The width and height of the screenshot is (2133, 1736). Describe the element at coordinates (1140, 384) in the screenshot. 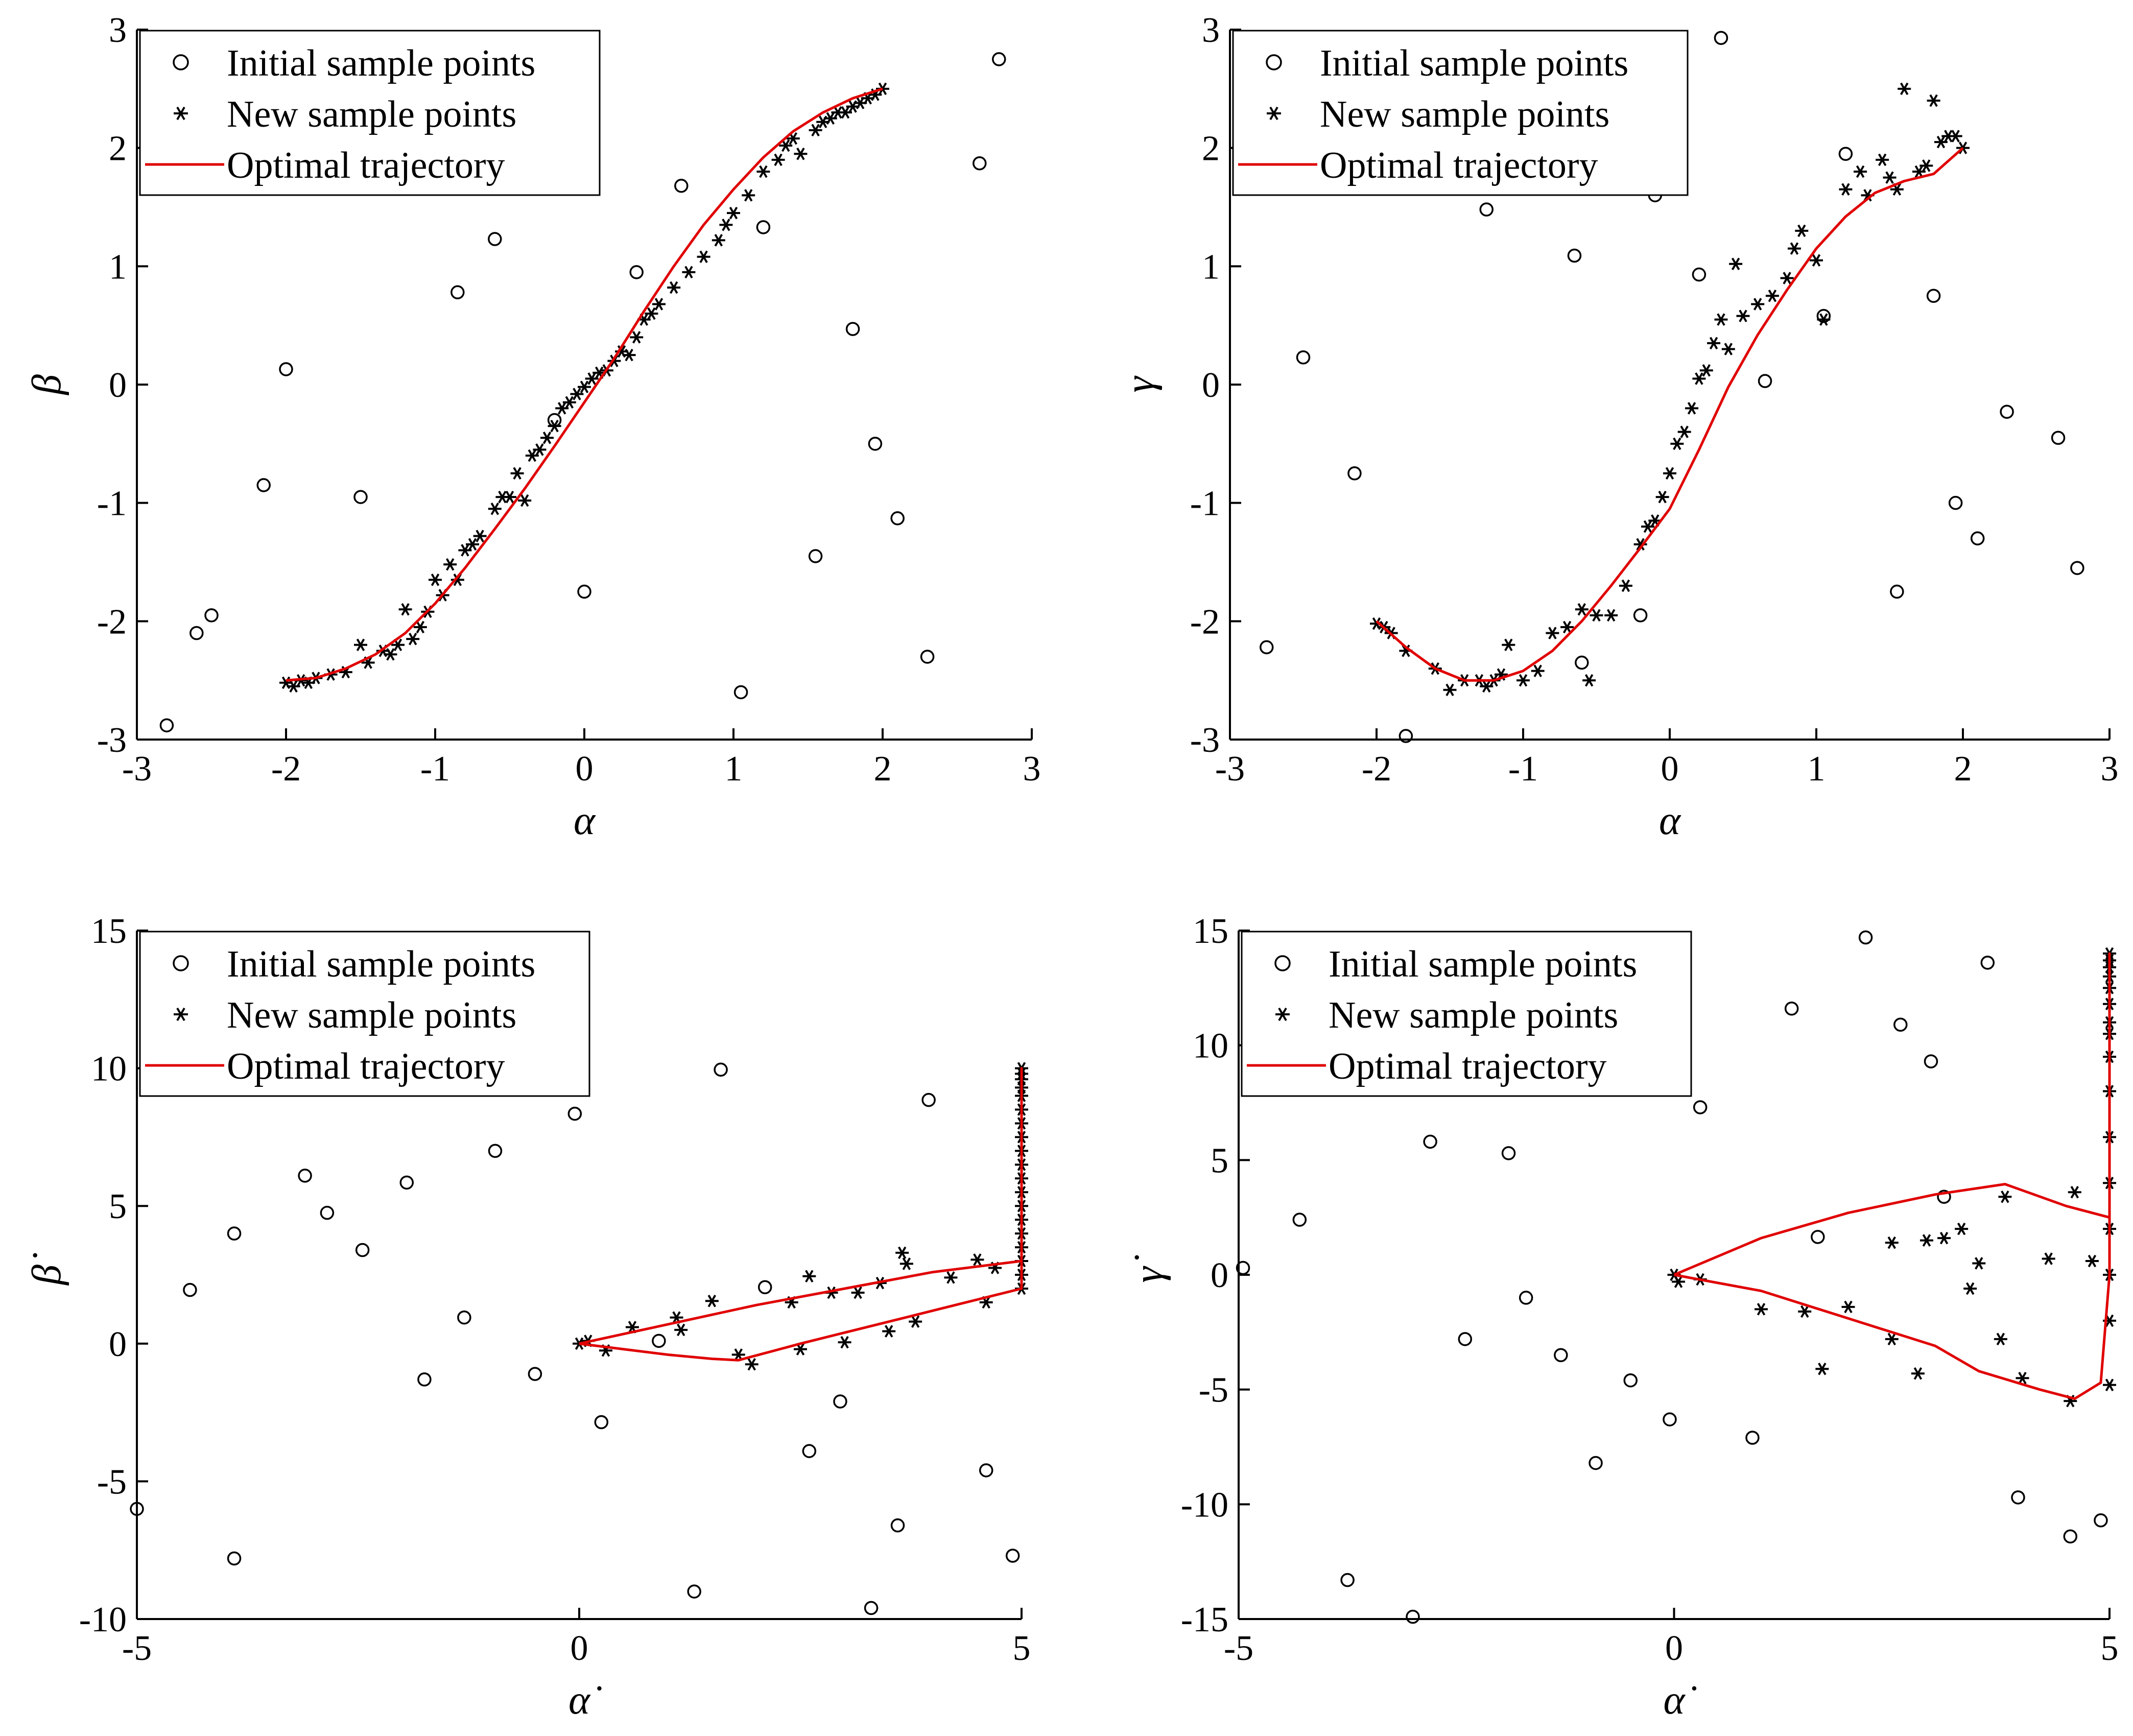

I see `y-axis-label: γ` at that location.